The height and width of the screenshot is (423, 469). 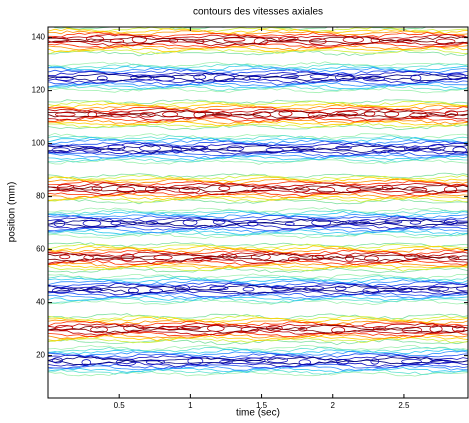 What do you see at coordinates (39, 143) in the screenshot?
I see `y-tick-label: 100` at bounding box center [39, 143].